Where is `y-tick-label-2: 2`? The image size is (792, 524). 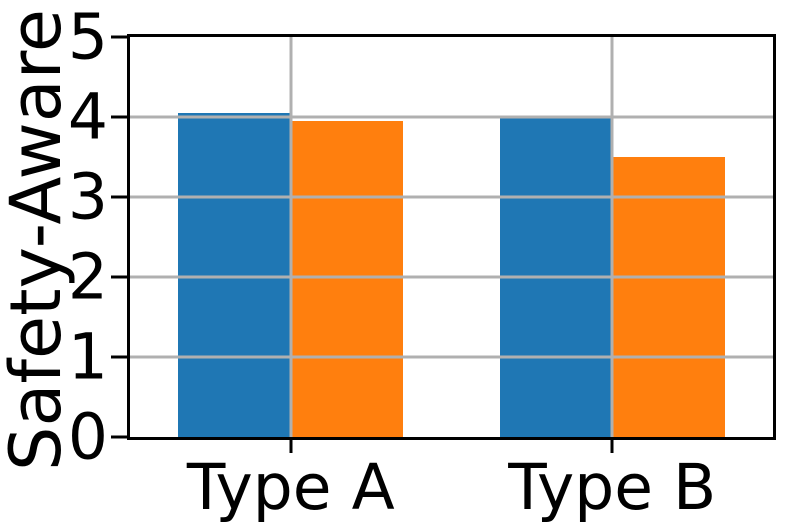 y-tick-label-2: 2 is located at coordinates (87, 277).